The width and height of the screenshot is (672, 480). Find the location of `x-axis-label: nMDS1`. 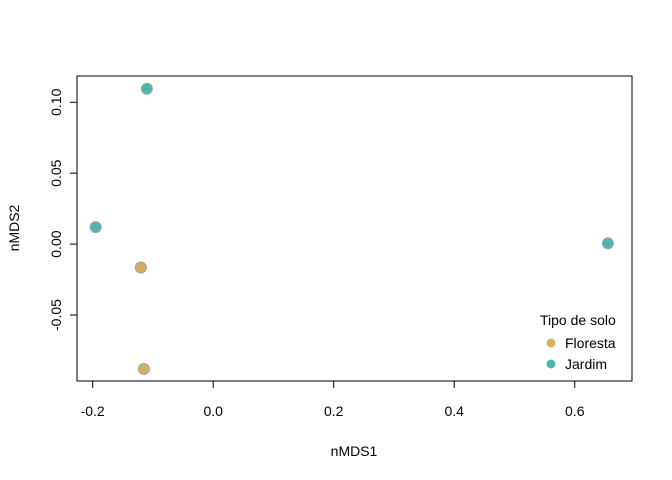

x-axis-label: nMDS1 is located at coordinates (354, 451).